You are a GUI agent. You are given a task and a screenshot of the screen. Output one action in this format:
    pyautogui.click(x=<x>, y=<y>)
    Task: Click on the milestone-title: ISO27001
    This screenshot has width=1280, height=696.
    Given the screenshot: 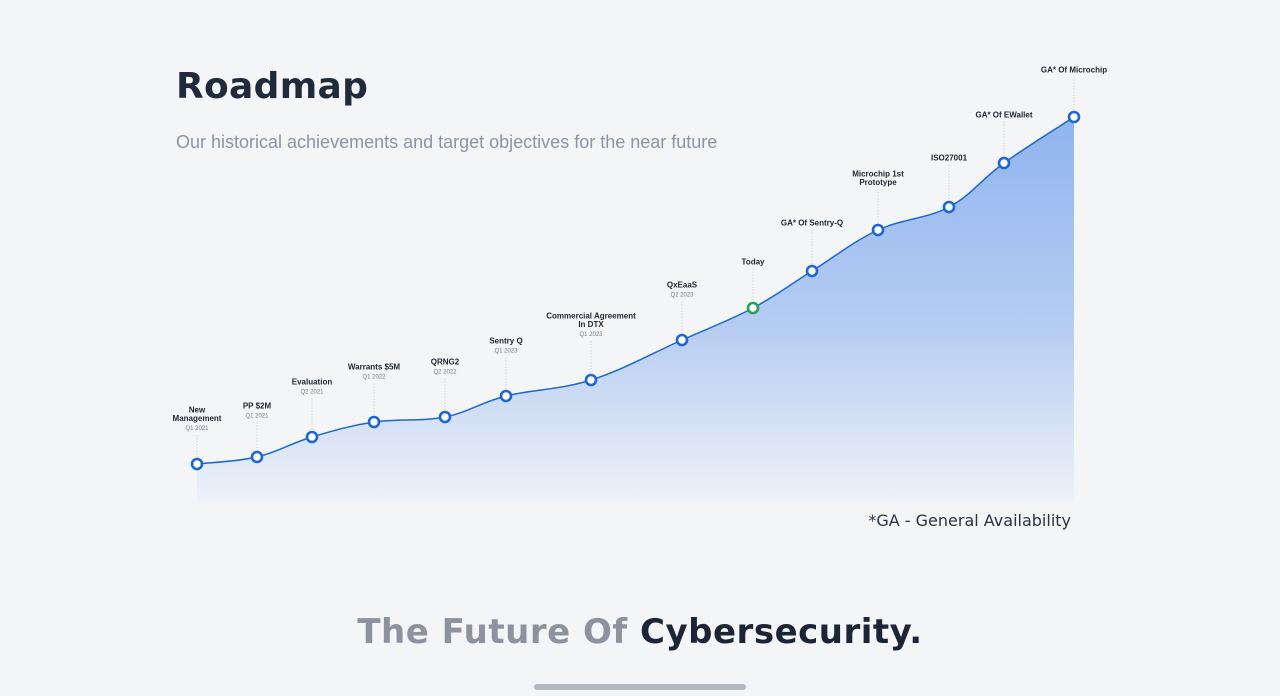 What is the action you would take?
    pyautogui.click(x=949, y=158)
    